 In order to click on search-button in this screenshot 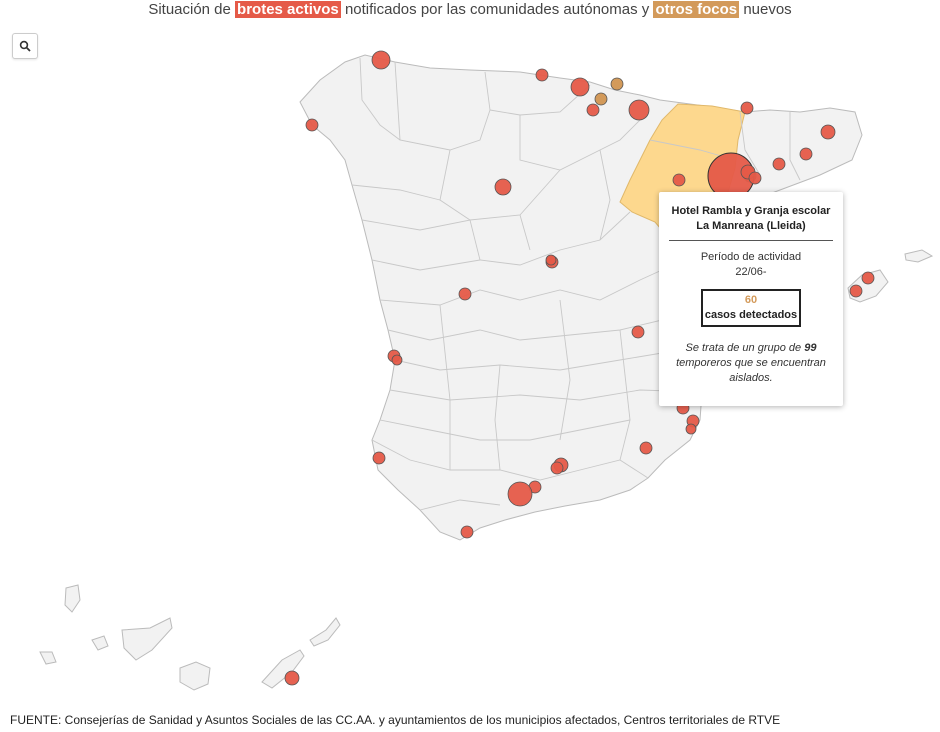, I will do `click(25, 46)`.